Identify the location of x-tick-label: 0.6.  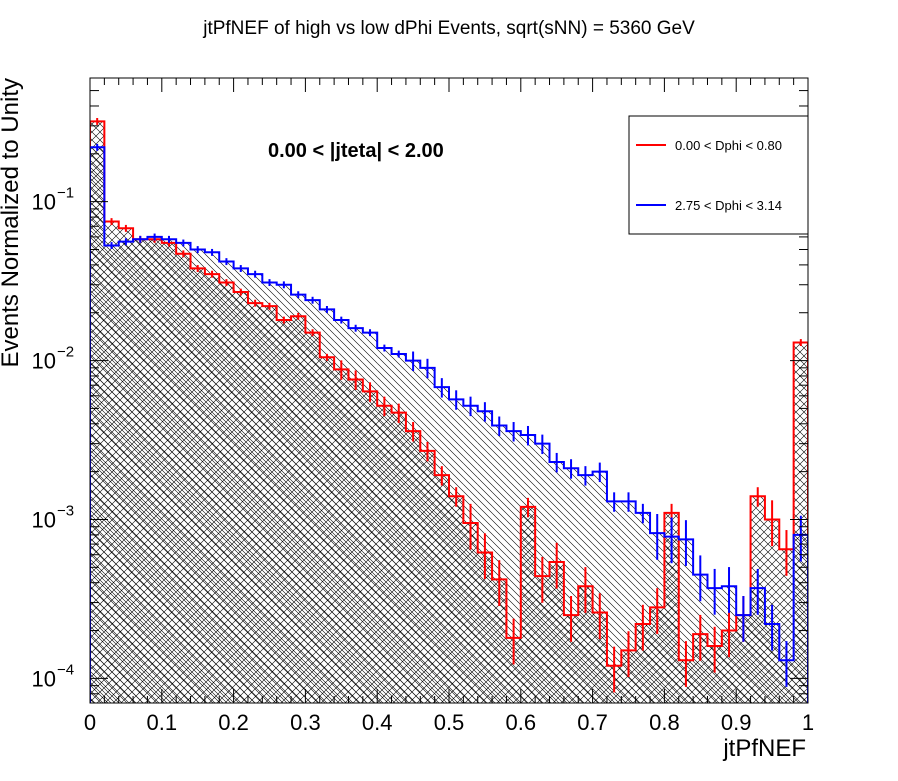
(521, 722).